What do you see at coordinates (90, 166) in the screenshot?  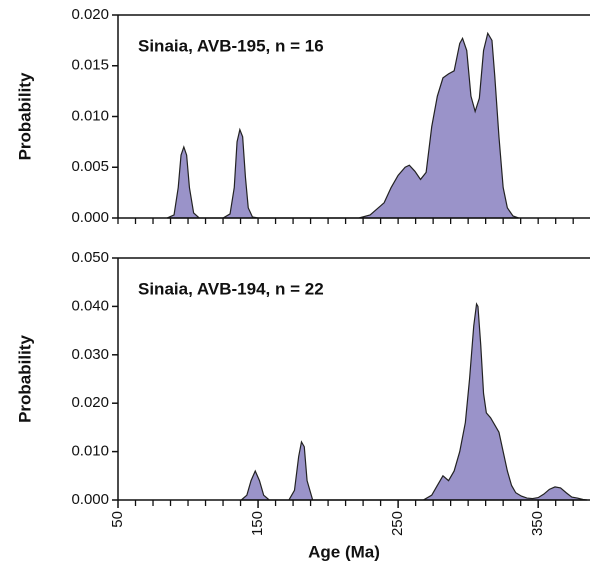 I see `y-tick-label: 0.005` at bounding box center [90, 166].